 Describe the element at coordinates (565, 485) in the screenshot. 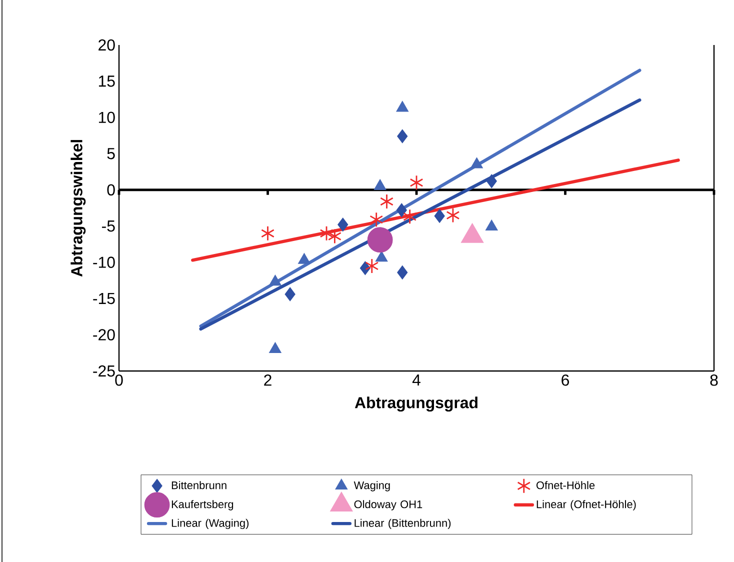

I see `legend-label: Ofnet-Höhle` at that location.